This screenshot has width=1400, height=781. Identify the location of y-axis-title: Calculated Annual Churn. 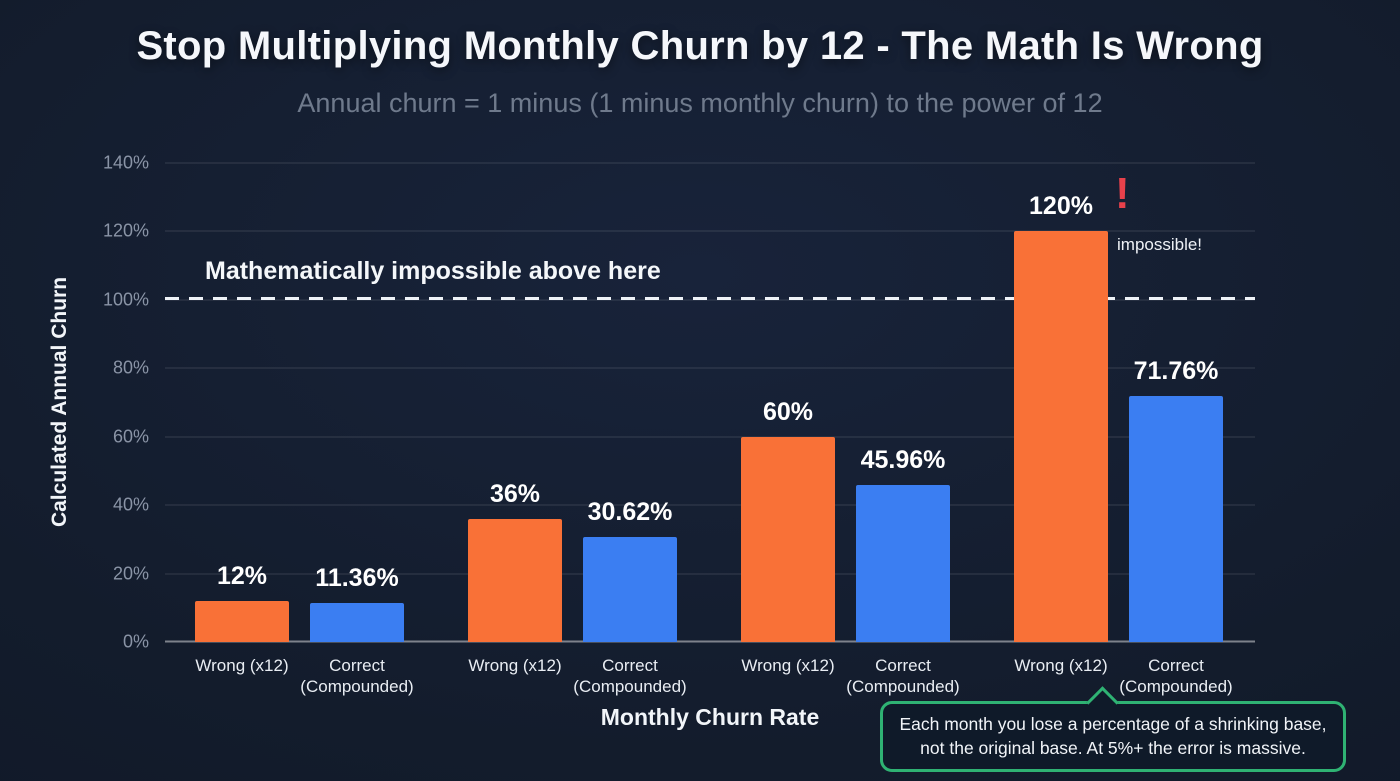
(59, 402).